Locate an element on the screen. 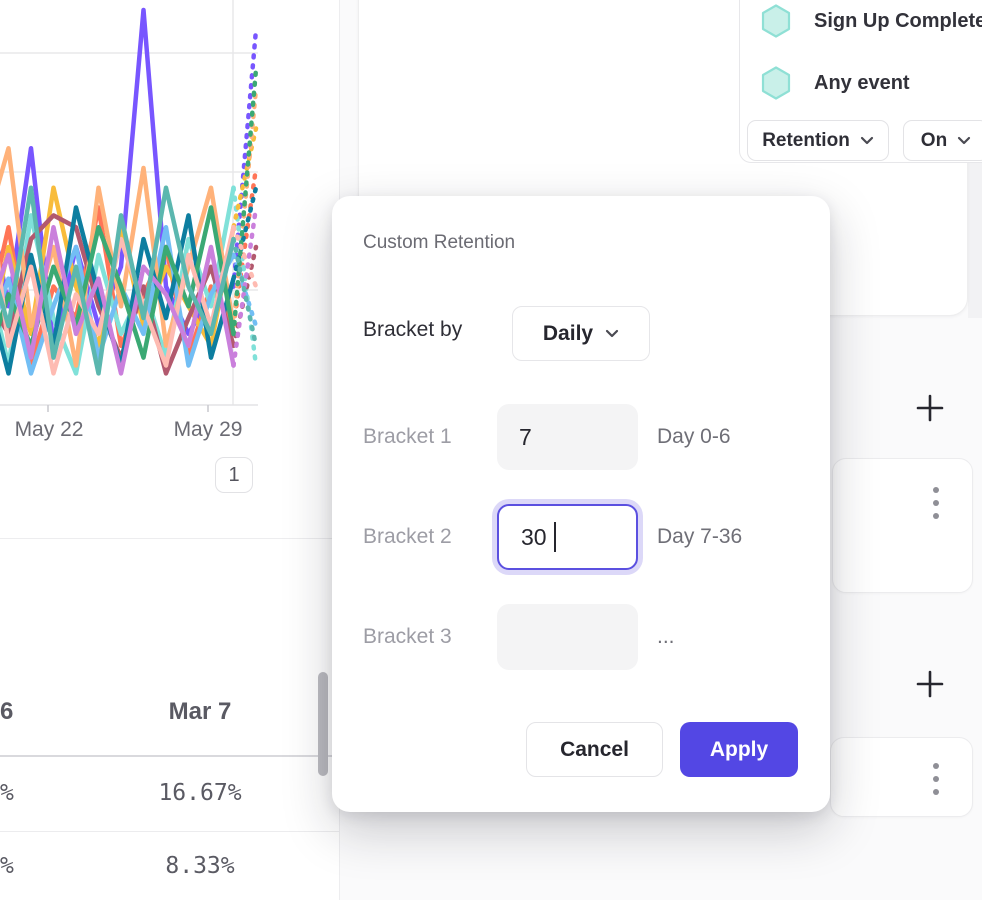 The width and height of the screenshot is (982, 900). header-divider is located at coordinates (170, 756).